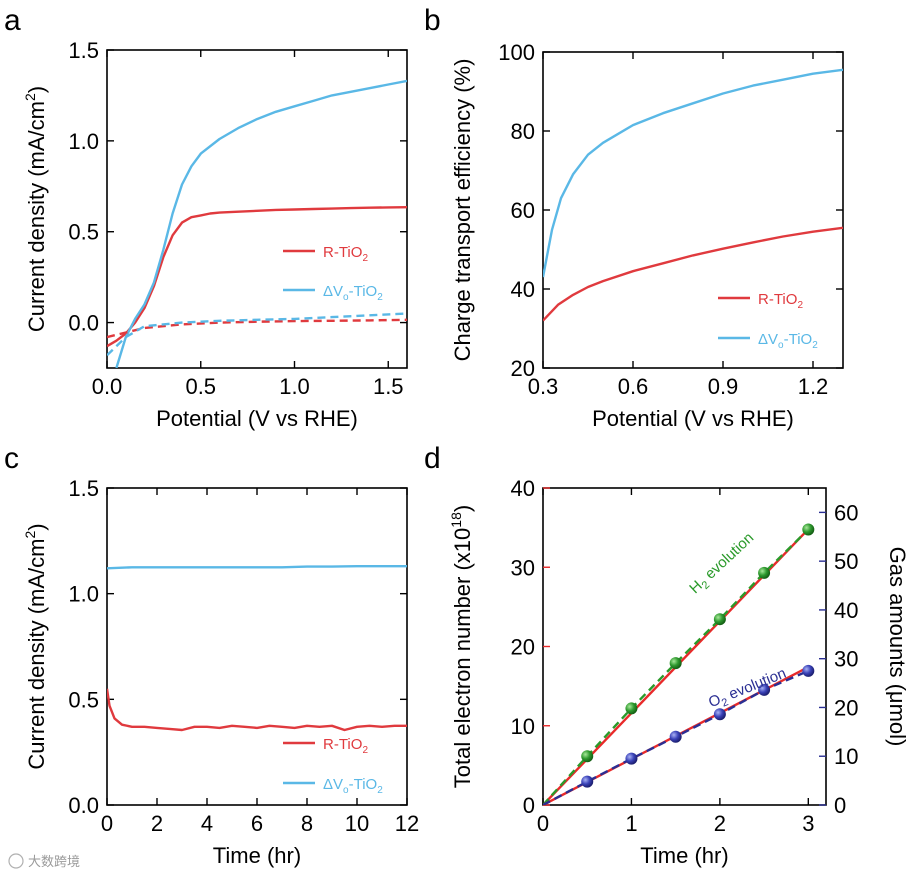 The image size is (919, 874). I want to click on y-tick-label: 80, so click(523, 131).